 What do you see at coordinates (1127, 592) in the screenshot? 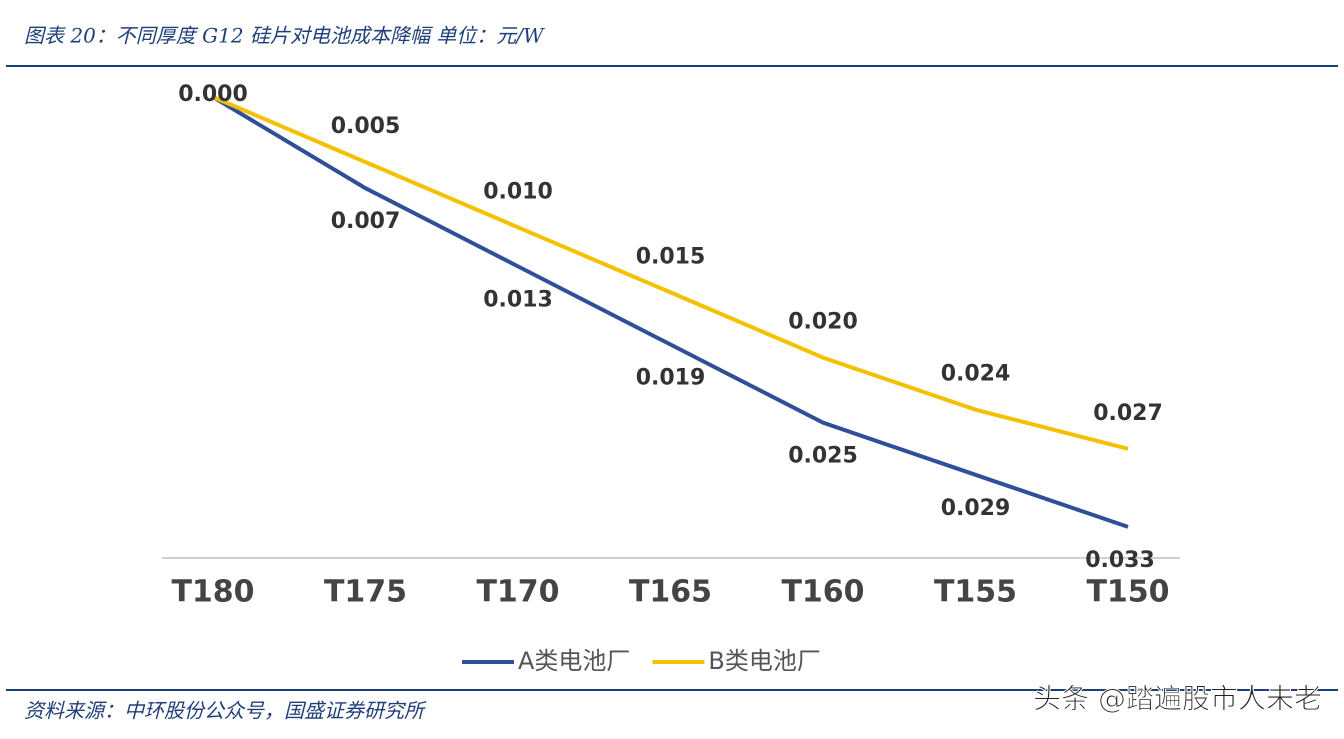
I see `x-tick-label: T150` at bounding box center [1127, 592].